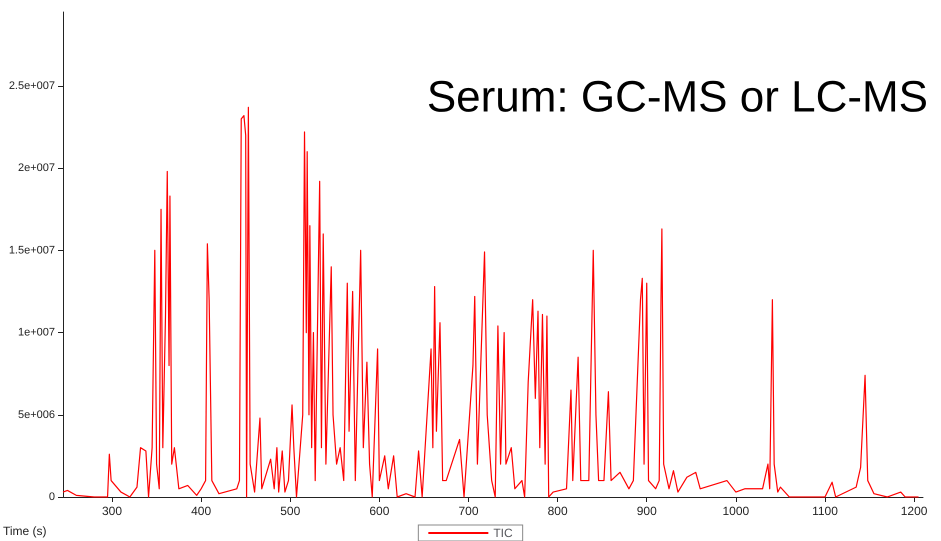 The height and width of the screenshot is (541, 941). I want to click on x-tick-label: 400, so click(201, 511).